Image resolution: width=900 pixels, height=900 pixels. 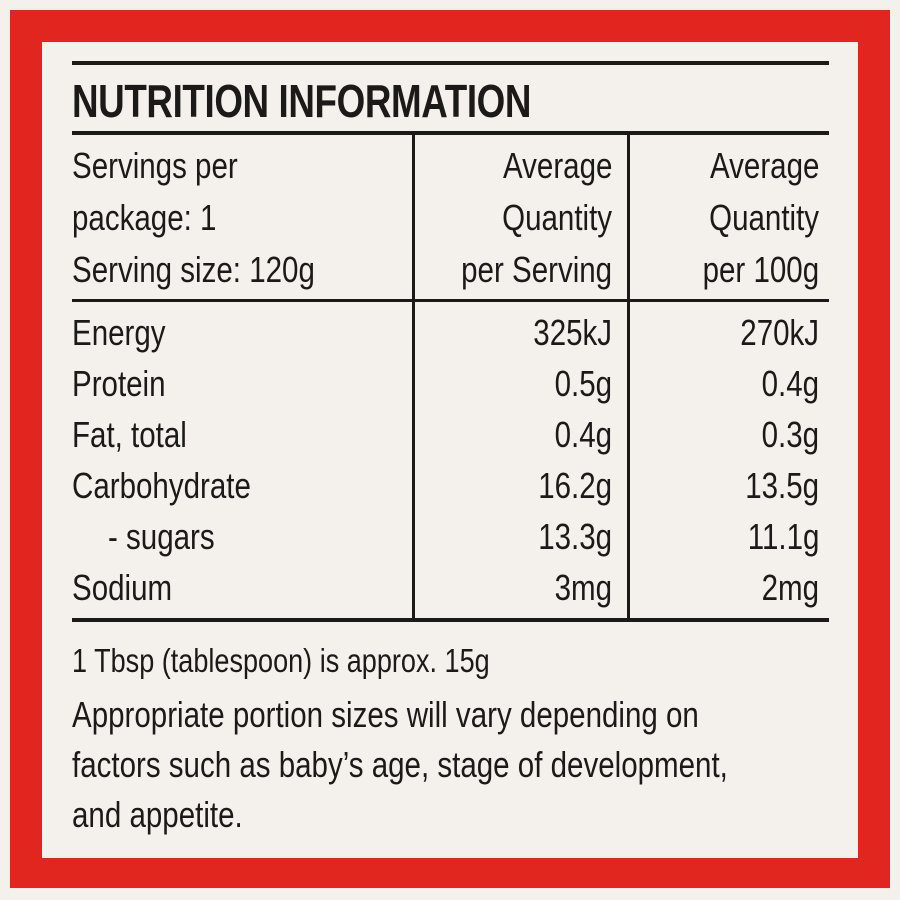 I want to click on per-serving-value: 13.3g, so click(x=575, y=536).